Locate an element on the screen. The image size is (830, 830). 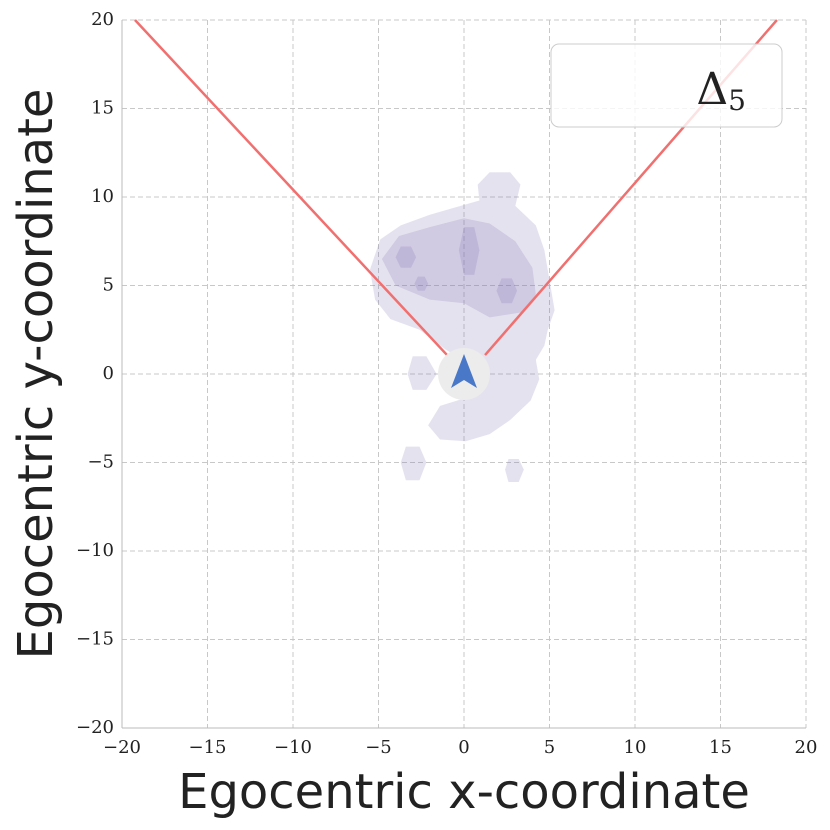
y-tick-label: 15 is located at coordinates (102, 108).